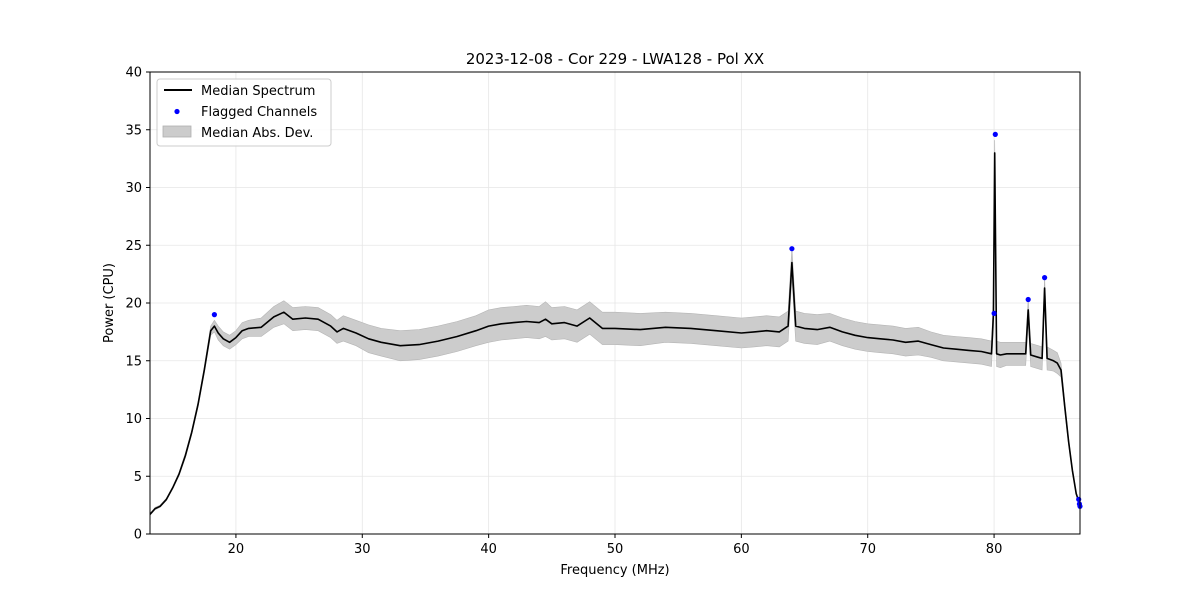 The height and width of the screenshot is (604, 1200). What do you see at coordinates (614, 570) in the screenshot?
I see `x-axis-label: Frequency (MHz)` at bounding box center [614, 570].